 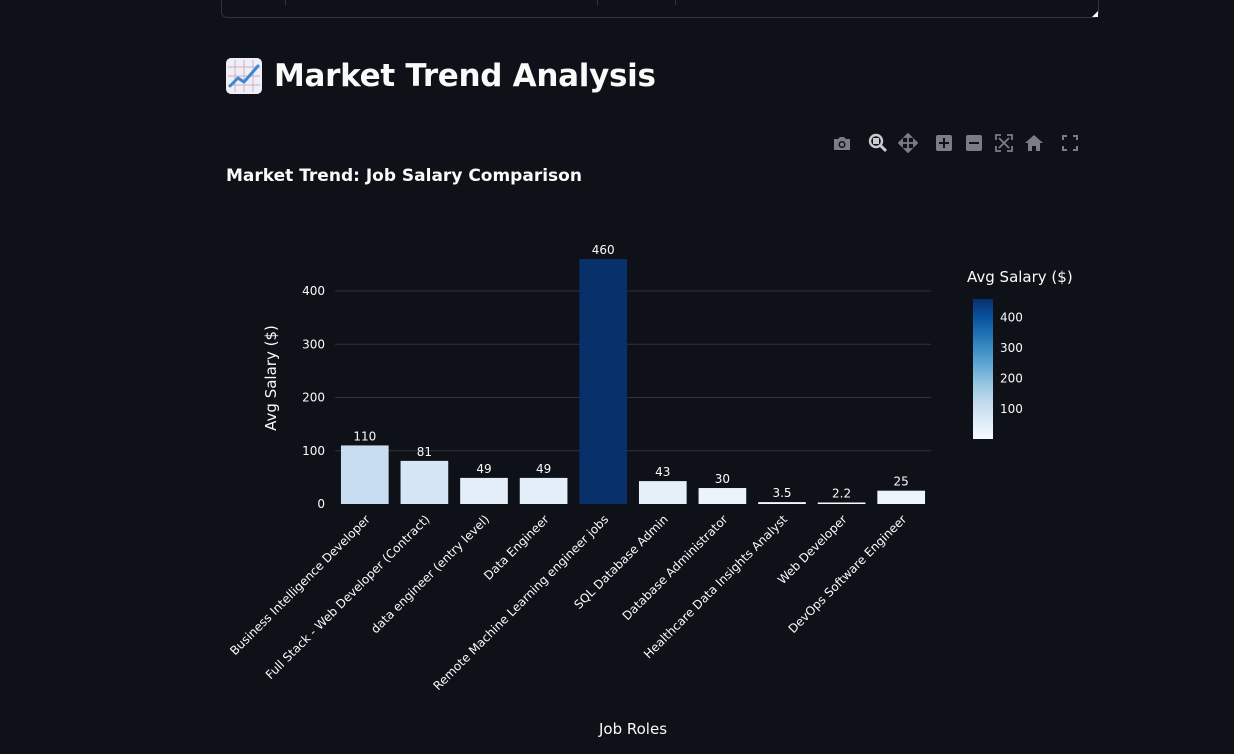 What do you see at coordinates (465, 76) in the screenshot?
I see `page-title-text: Market Trend Analysis` at bounding box center [465, 76].